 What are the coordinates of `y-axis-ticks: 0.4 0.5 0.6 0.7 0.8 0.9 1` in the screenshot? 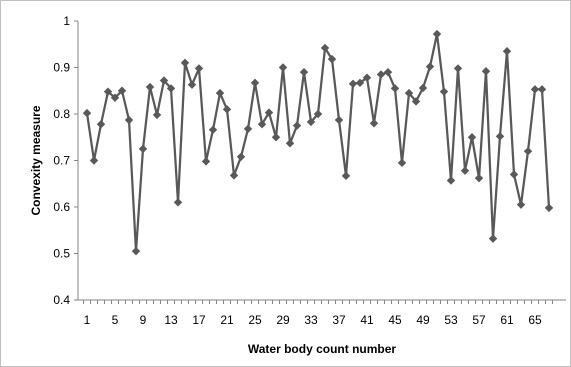 It's located at (65, 160).